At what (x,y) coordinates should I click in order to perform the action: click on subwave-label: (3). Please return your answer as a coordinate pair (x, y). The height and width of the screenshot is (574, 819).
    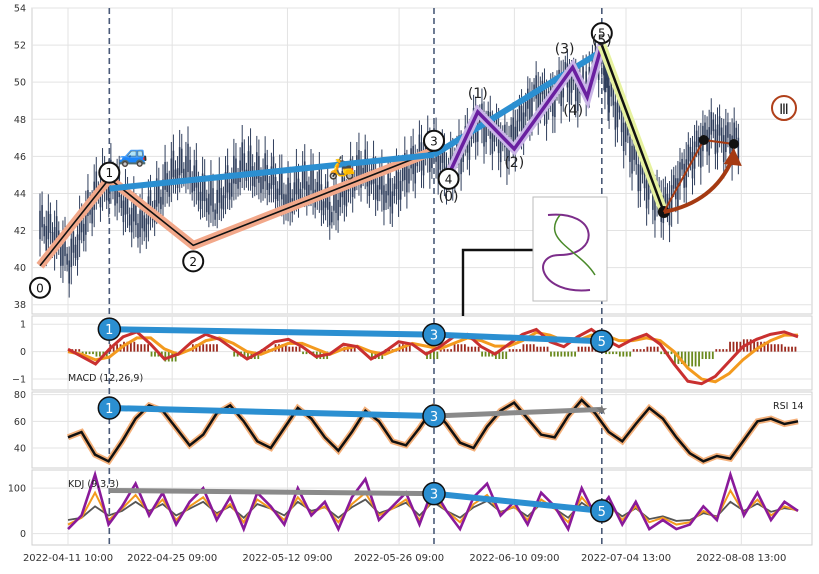
    Looking at the image, I should click on (565, 49).